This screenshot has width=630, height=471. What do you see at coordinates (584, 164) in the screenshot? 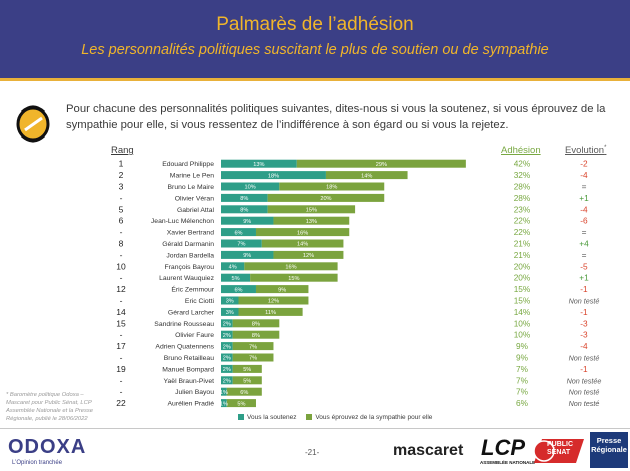
I see `evolution-value: -2` at bounding box center [584, 164].